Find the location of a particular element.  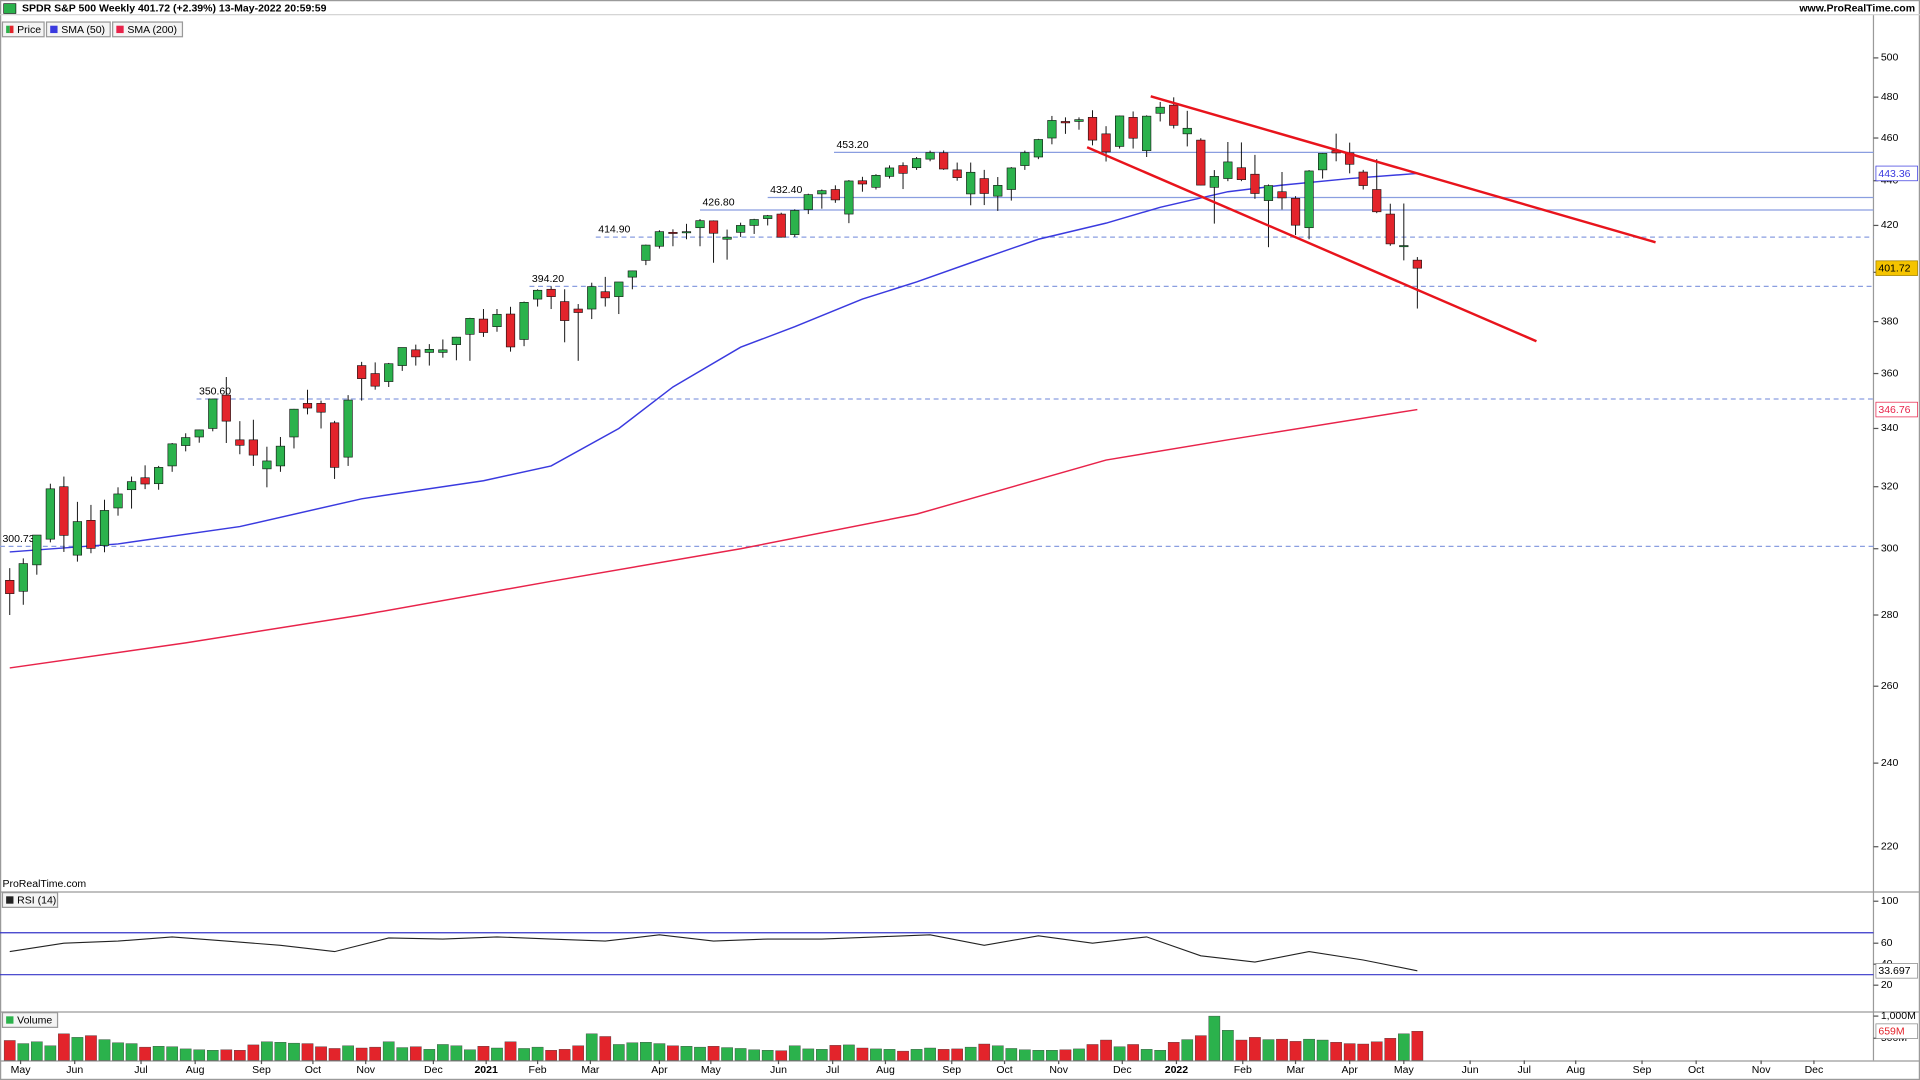

y-tick-label: 240 is located at coordinates (1890, 763).